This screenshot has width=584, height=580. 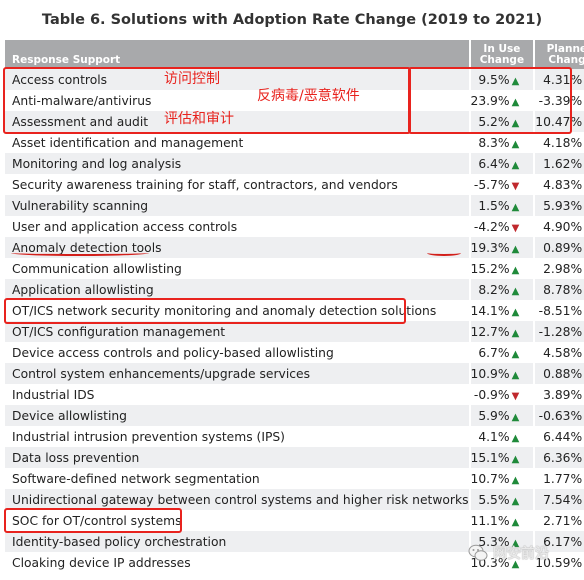 What do you see at coordinates (563, 79) in the screenshot?
I see `planned-change-value: 4.31%` at bounding box center [563, 79].